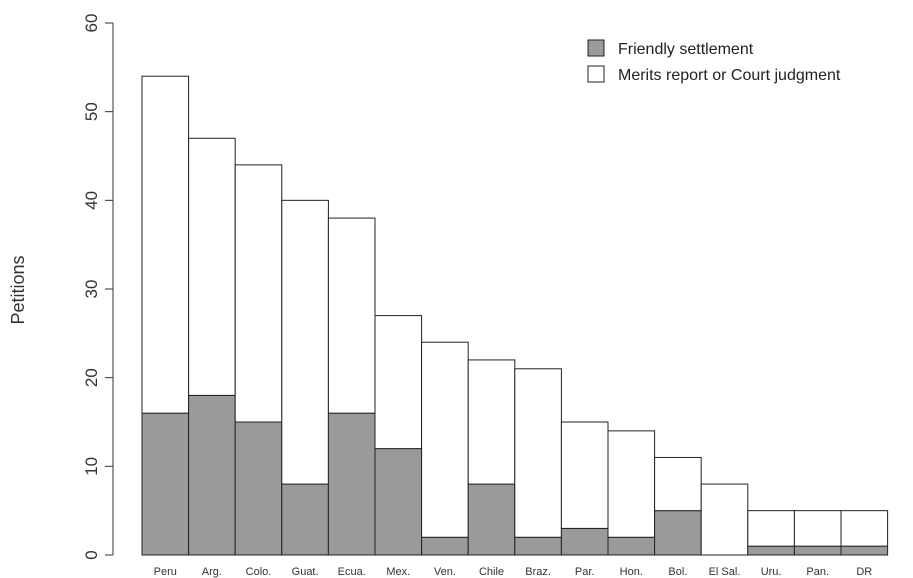 Image resolution: width=913 pixels, height=578 pixels. I want to click on x-tick-label: DR, so click(864, 572).